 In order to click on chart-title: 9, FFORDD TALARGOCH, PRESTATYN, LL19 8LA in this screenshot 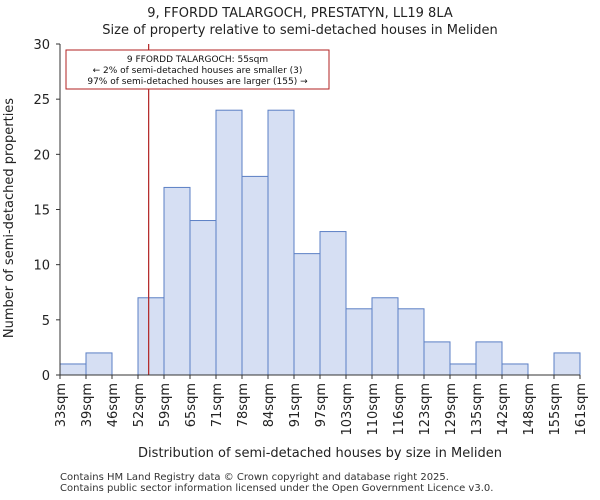, I will do `click(300, 13)`.